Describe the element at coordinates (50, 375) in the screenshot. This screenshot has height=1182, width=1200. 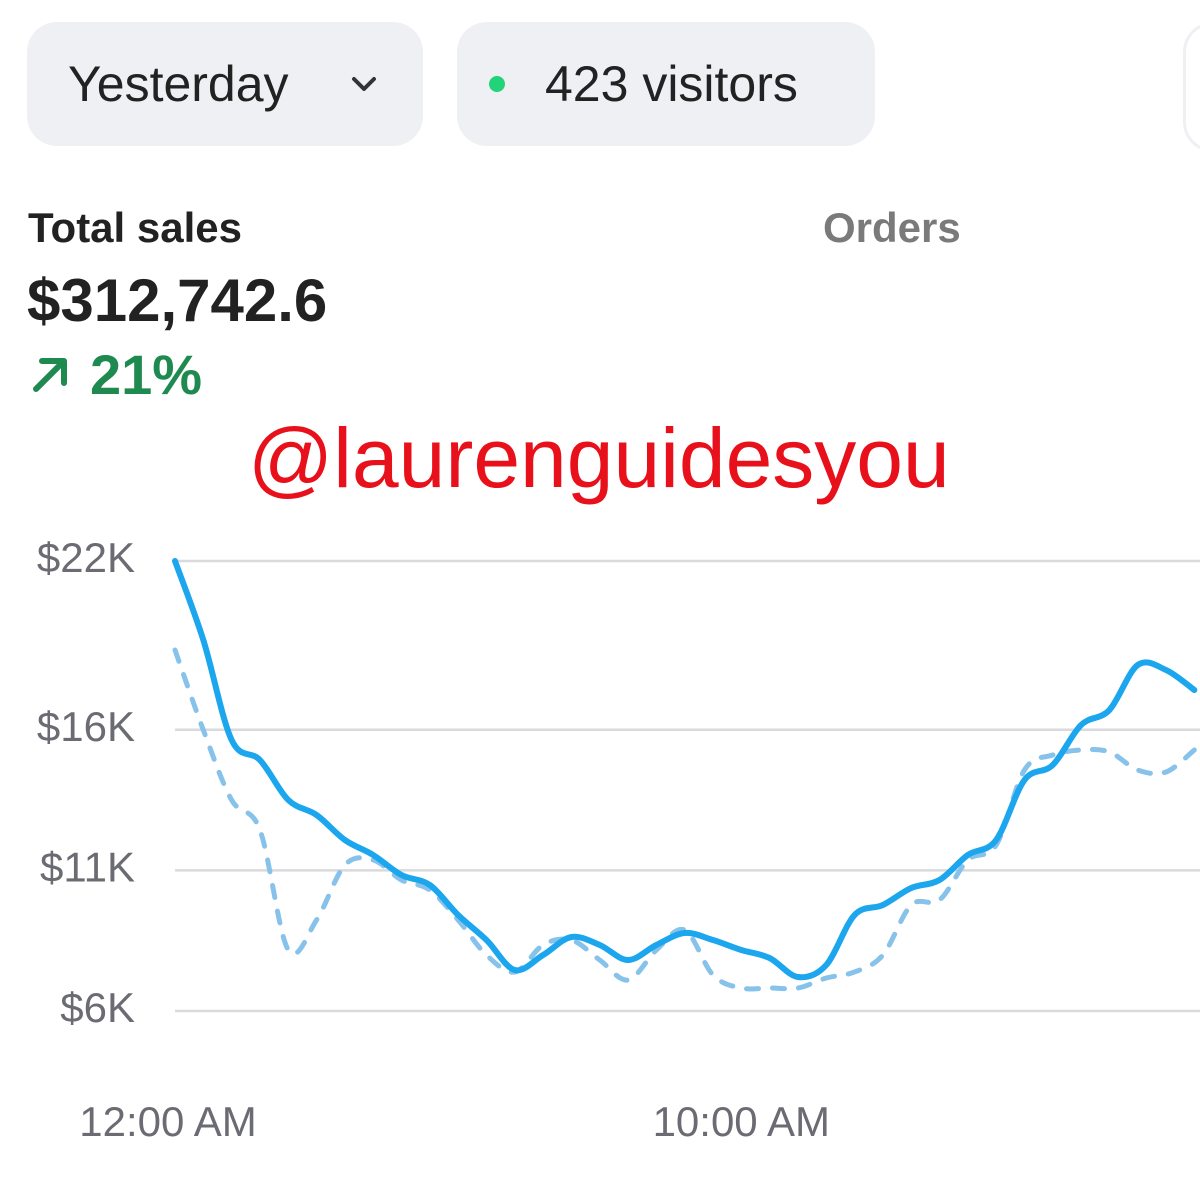
I see `trend-arrow` at that location.